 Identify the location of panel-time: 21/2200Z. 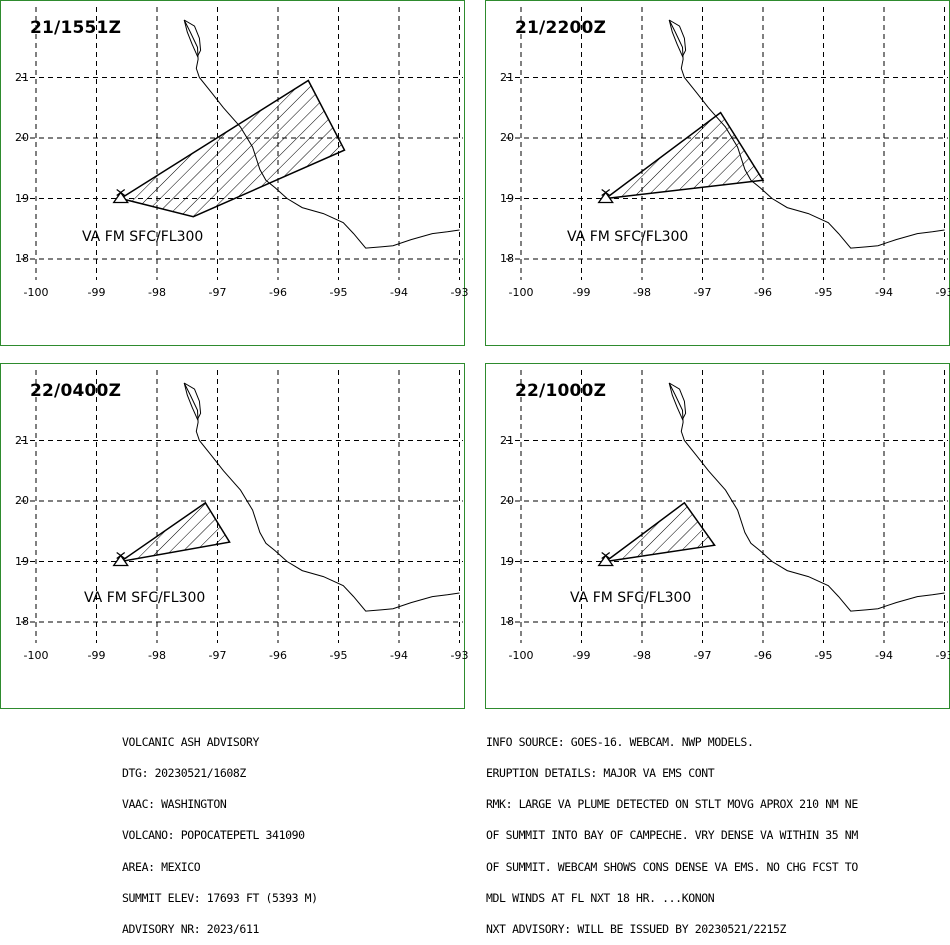
(561, 28).